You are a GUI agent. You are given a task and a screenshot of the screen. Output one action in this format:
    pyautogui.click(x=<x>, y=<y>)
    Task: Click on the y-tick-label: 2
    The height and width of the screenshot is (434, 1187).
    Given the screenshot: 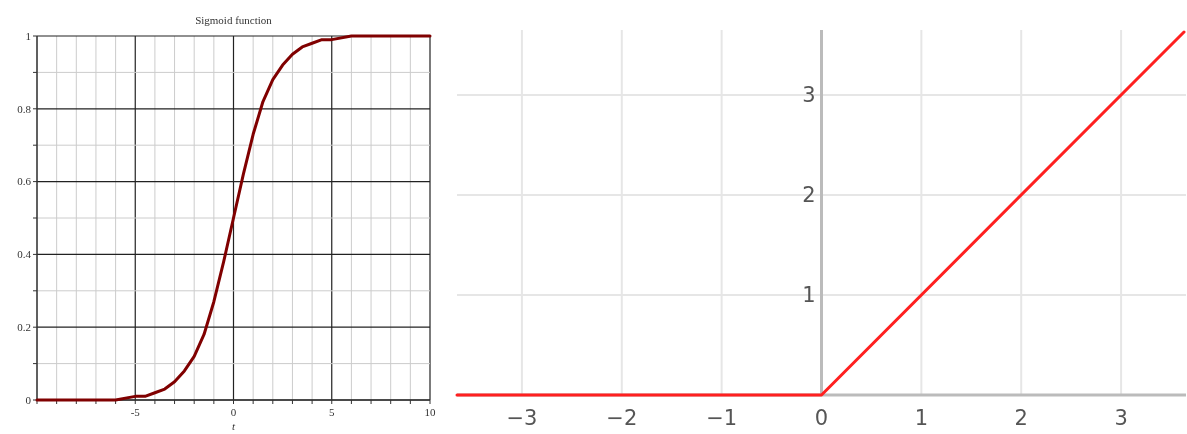 What is the action you would take?
    pyautogui.click(x=809, y=195)
    